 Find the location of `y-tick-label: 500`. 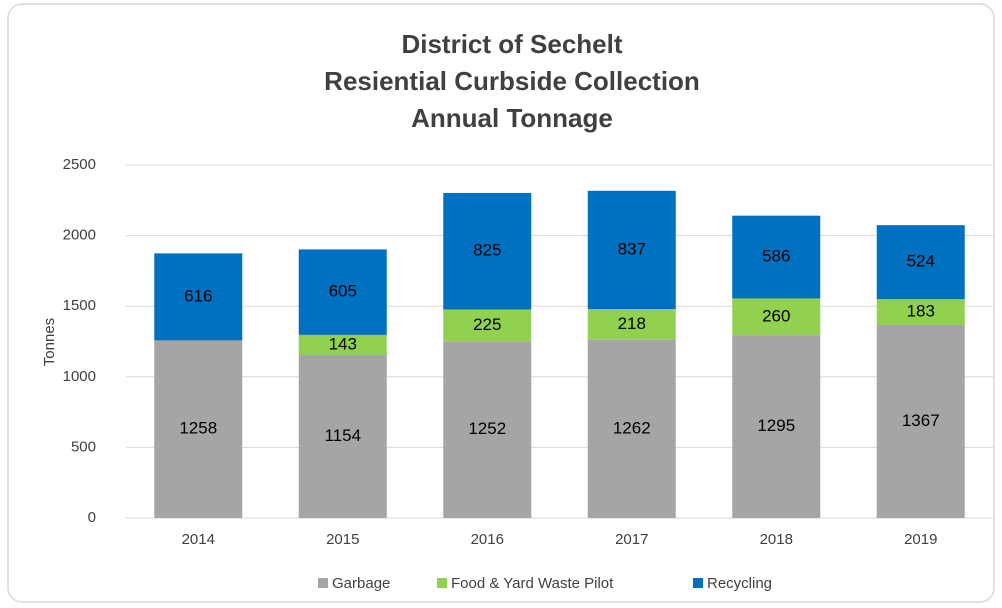

y-tick-label: 500 is located at coordinates (83, 446).